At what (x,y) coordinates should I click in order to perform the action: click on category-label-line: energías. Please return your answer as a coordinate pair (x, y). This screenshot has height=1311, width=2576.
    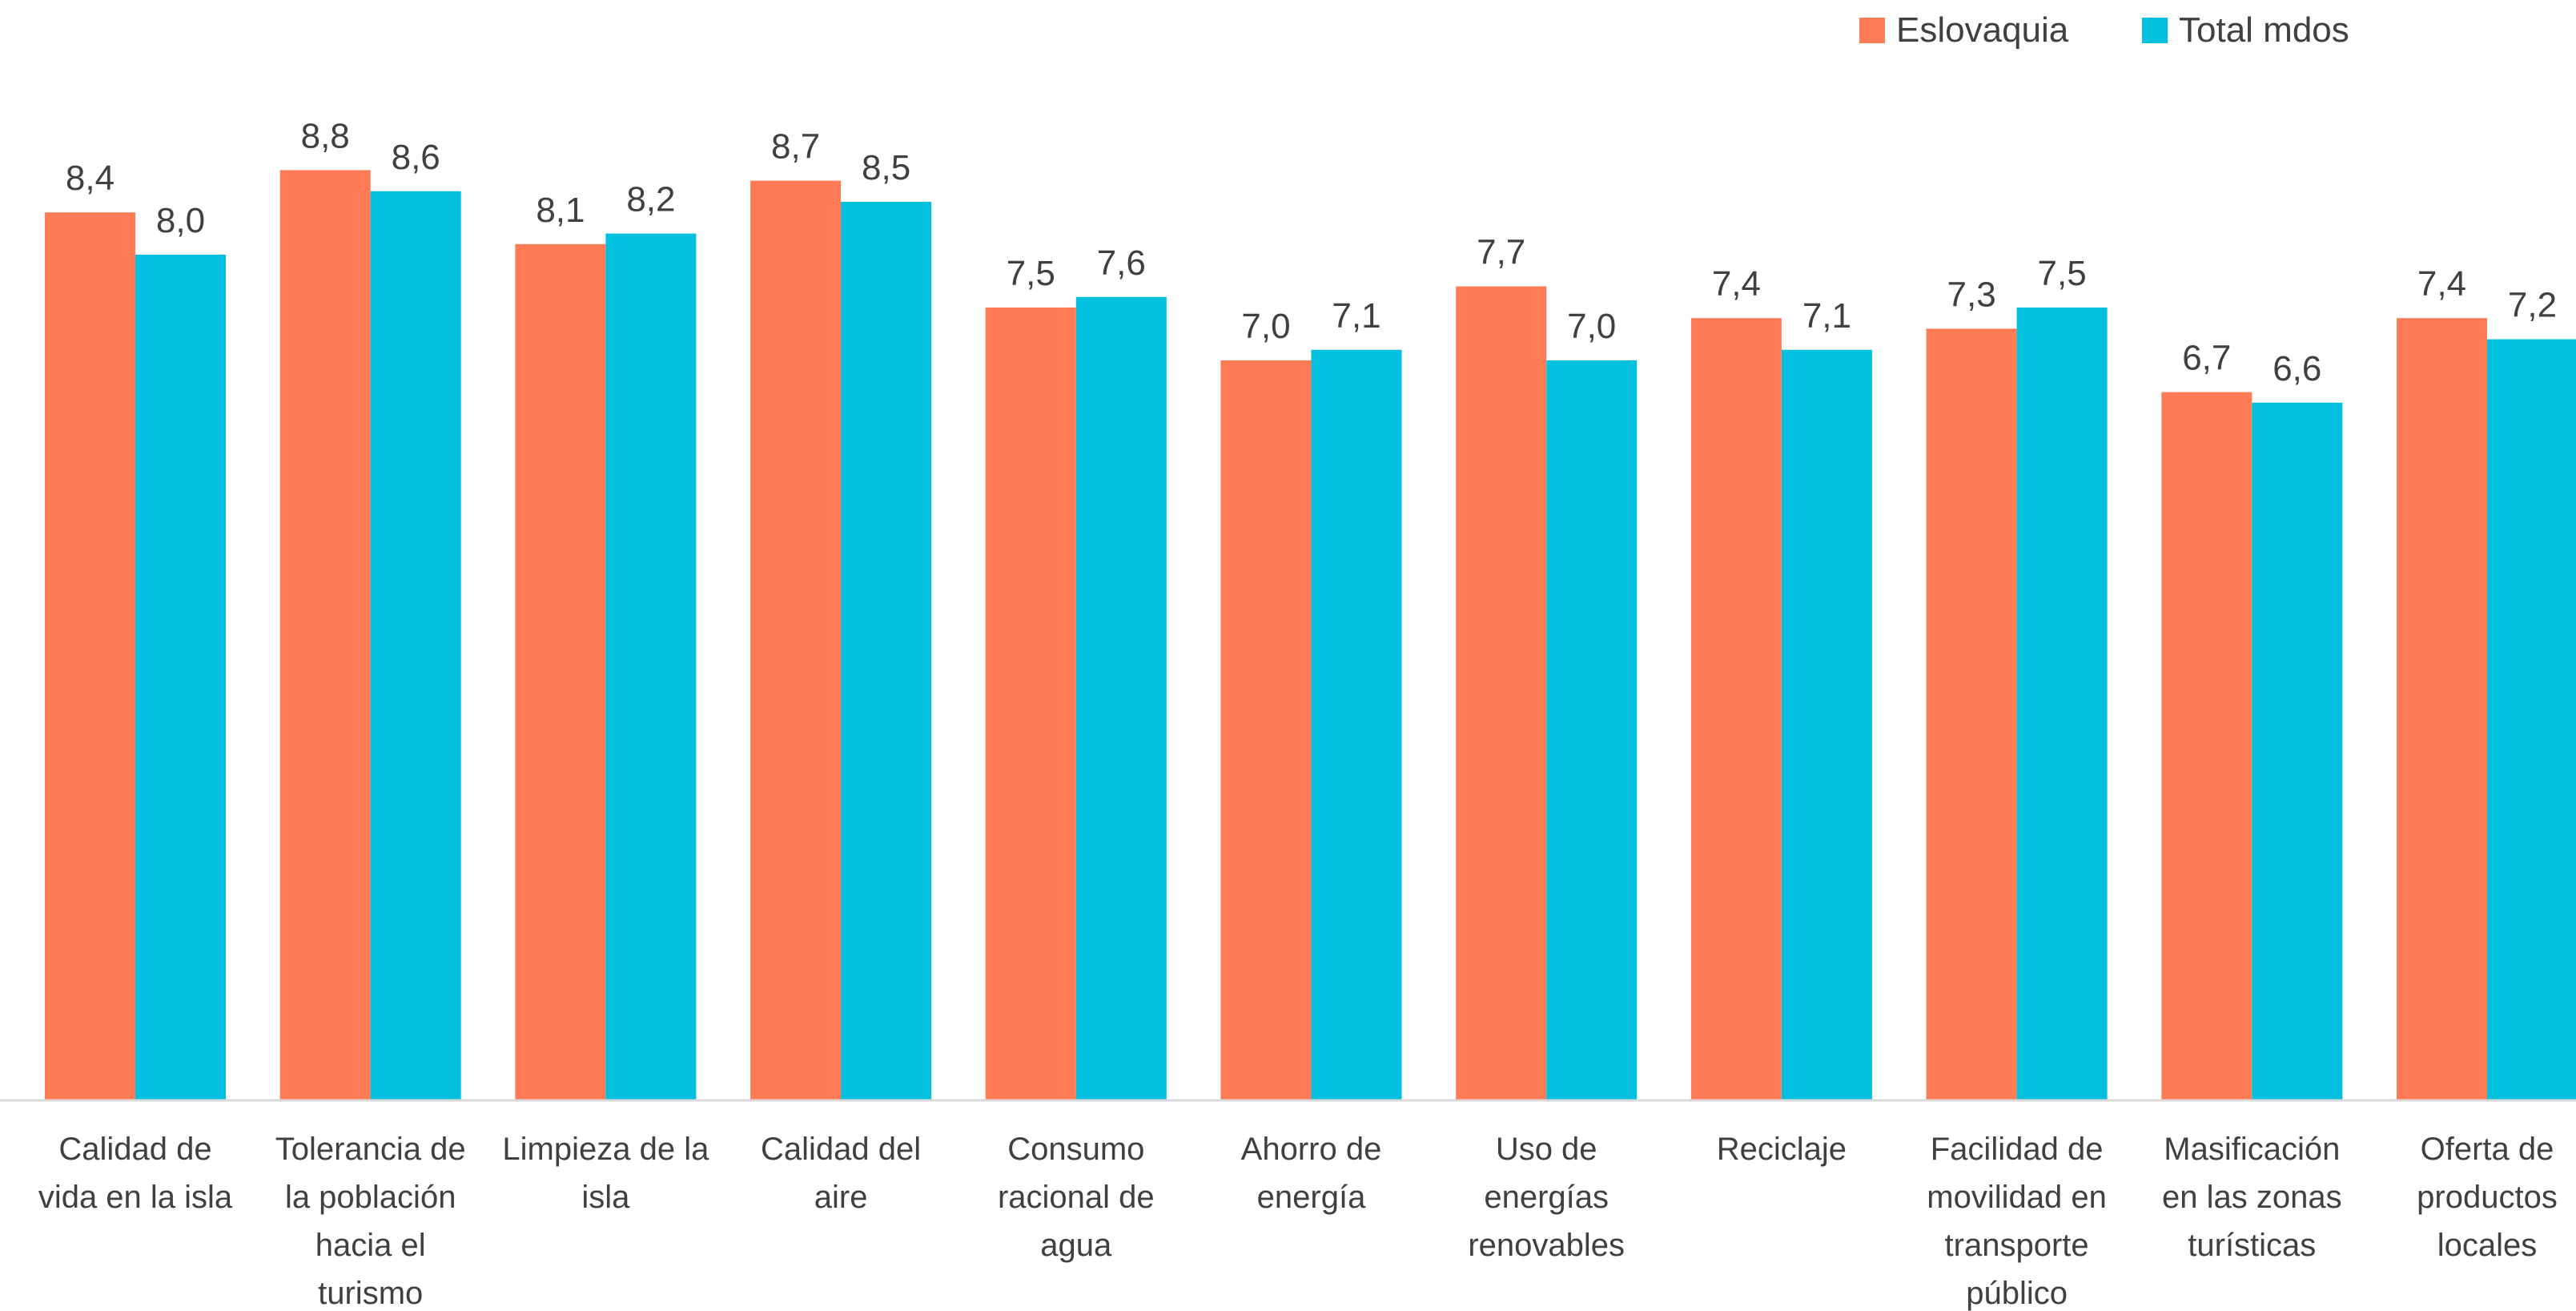
    Looking at the image, I should click on (1546, 1197).